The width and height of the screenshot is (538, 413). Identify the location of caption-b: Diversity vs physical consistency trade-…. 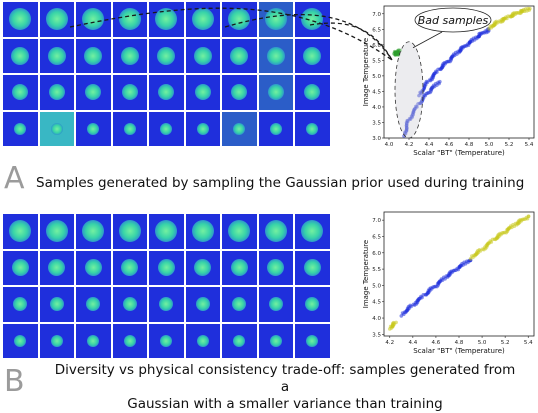
(285, 387).